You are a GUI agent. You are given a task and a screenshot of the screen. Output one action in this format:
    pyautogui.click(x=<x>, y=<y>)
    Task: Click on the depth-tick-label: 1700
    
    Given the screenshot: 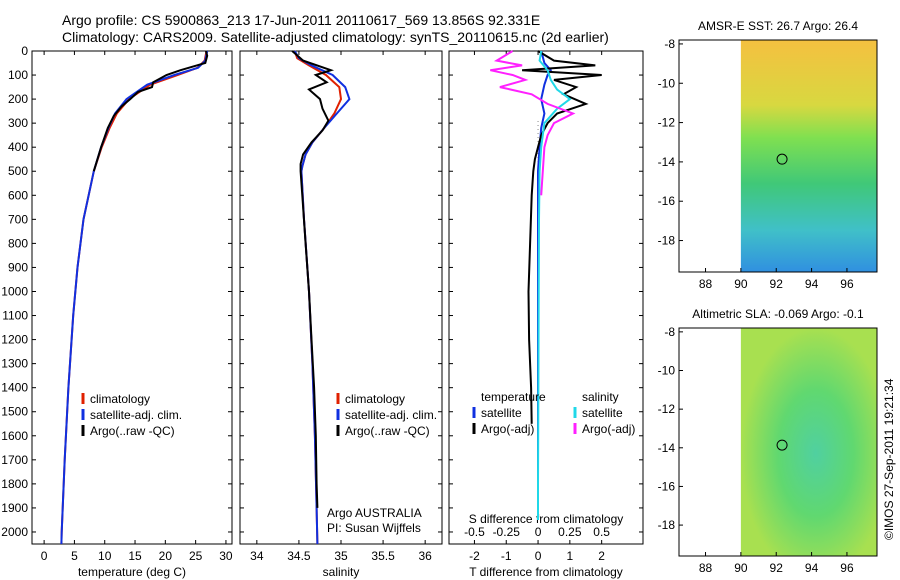 What is the action you would take?
    pyautogui.click(x=14, y=460)
    